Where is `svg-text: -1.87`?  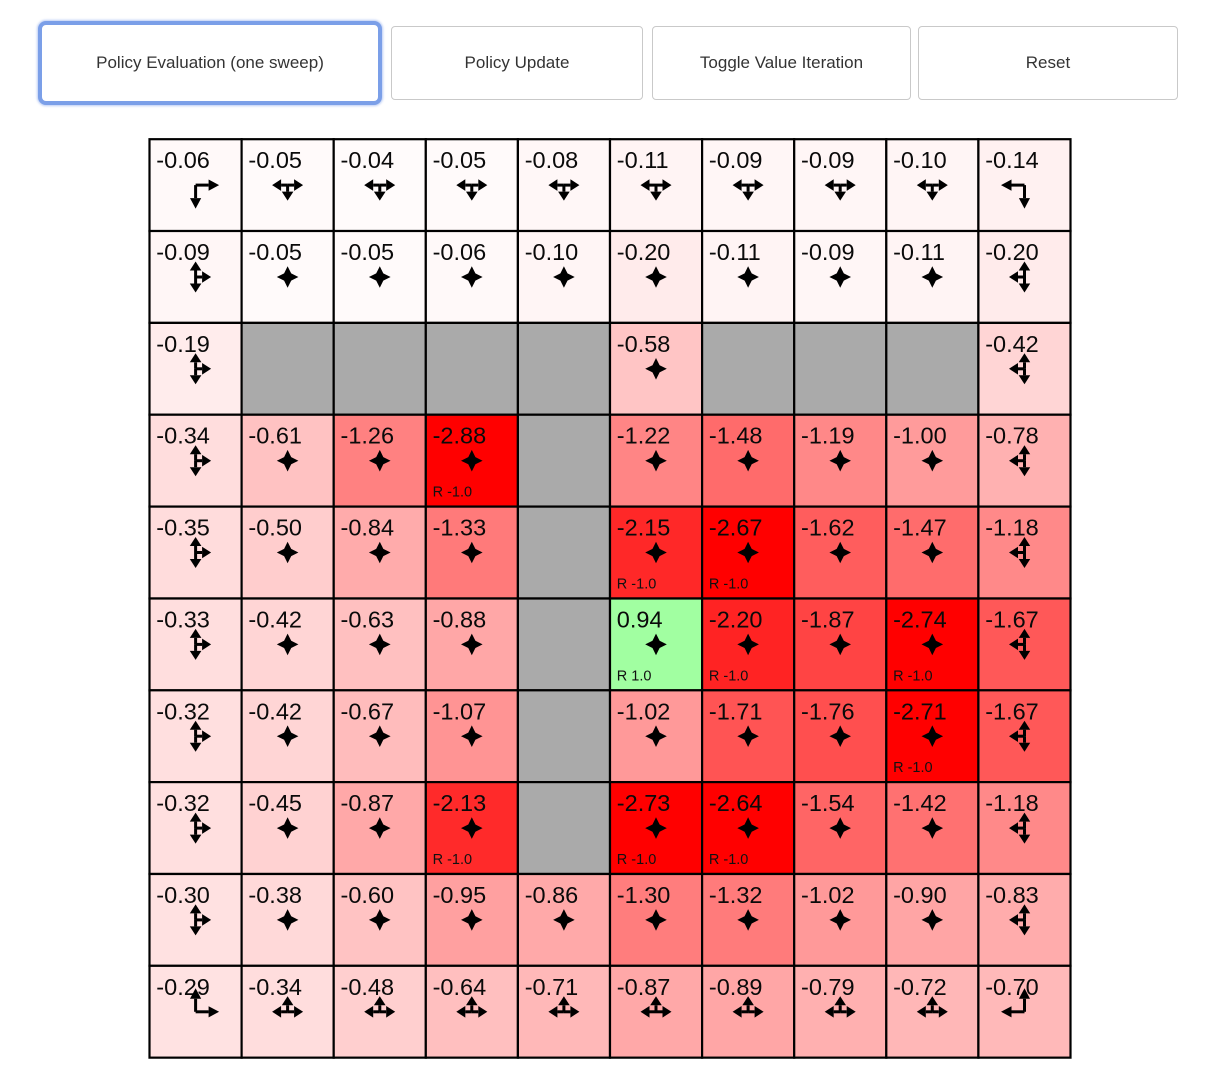 svg-text: -1.87 is located at coordinates (828, 620).